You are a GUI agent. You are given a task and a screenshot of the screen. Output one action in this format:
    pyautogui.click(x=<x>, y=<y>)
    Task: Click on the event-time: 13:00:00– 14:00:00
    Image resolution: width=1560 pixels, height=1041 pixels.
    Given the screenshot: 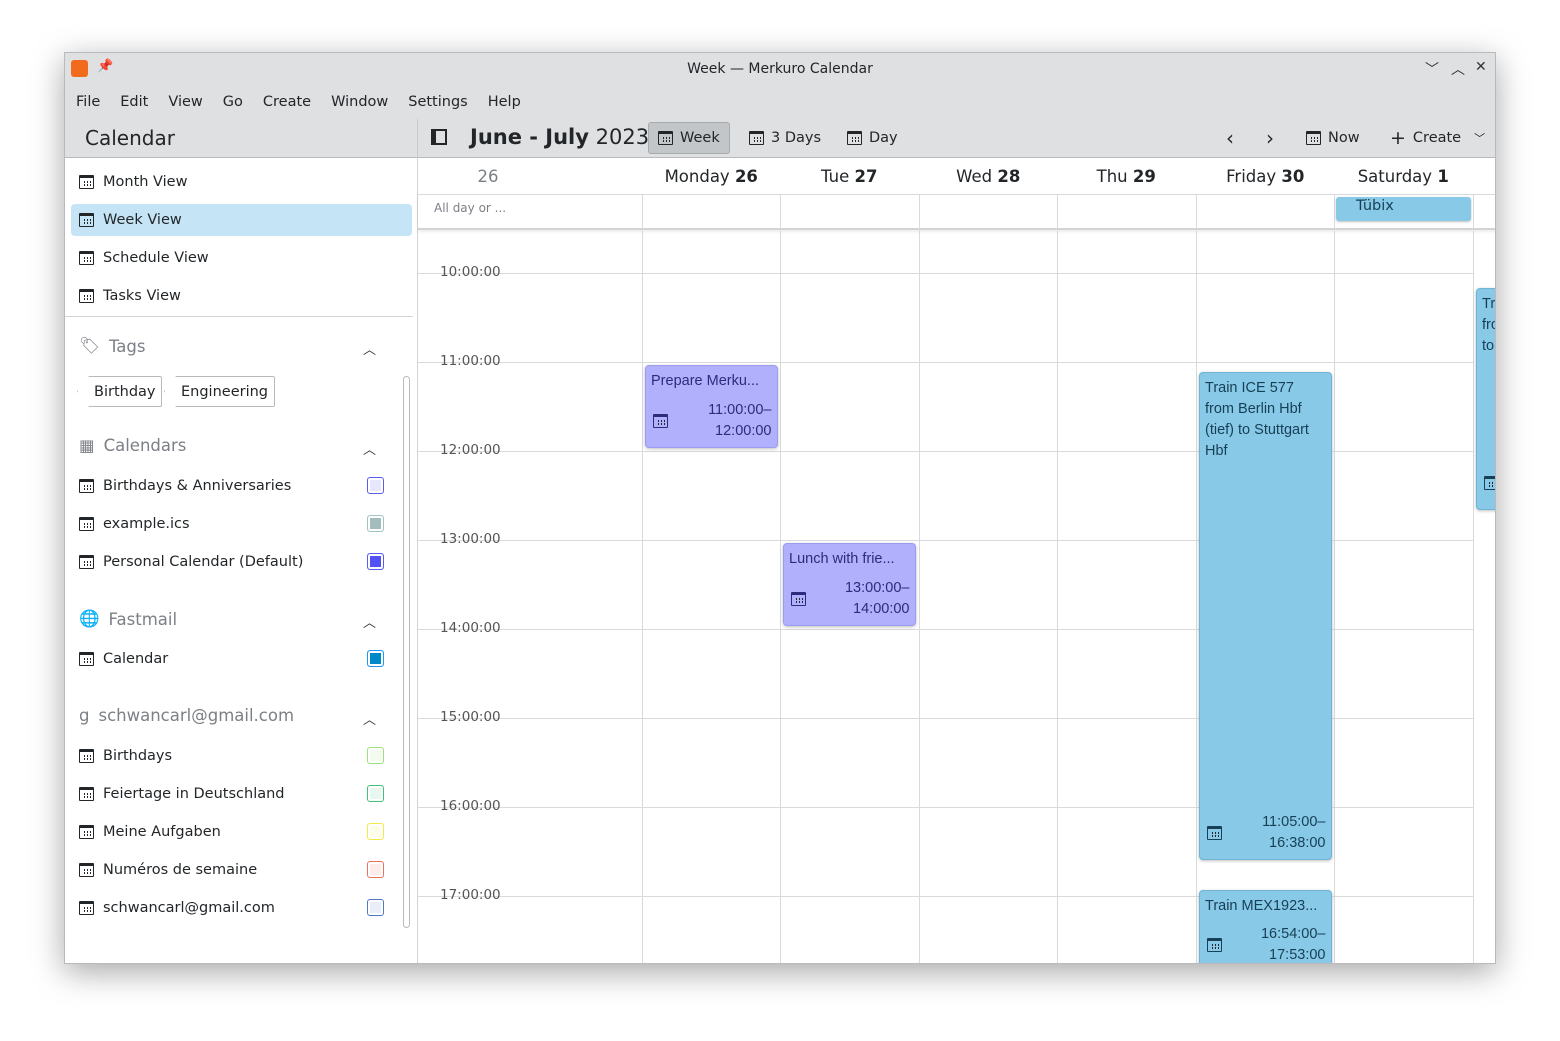 What is the action you would take?
    pyautogui.click(x=877, y=599)
    